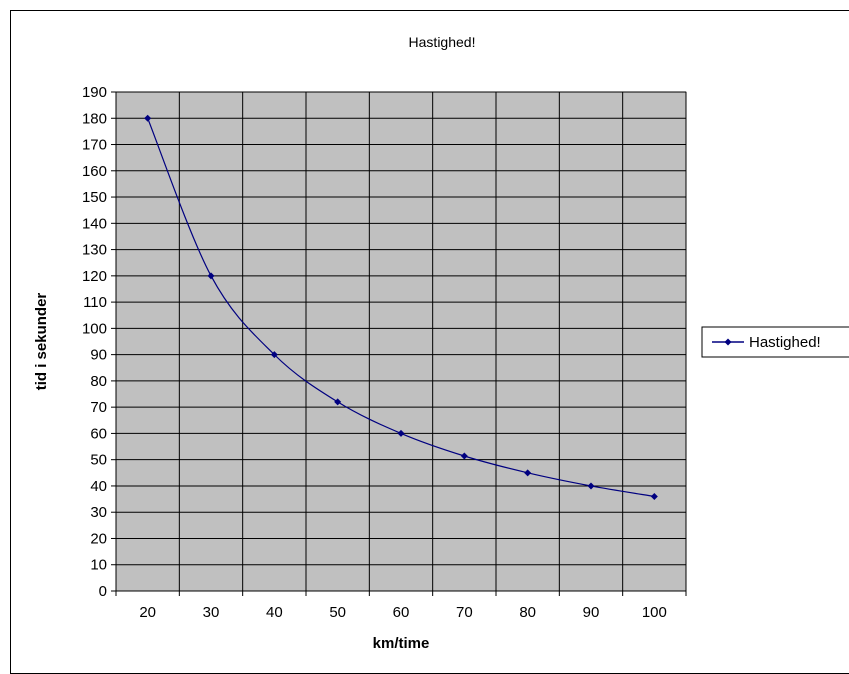 This screenshot has height=674, width=849. Describe the element at coordinates (98, 433) in the screenshot. I see `y-tick-label: 60` at that location.